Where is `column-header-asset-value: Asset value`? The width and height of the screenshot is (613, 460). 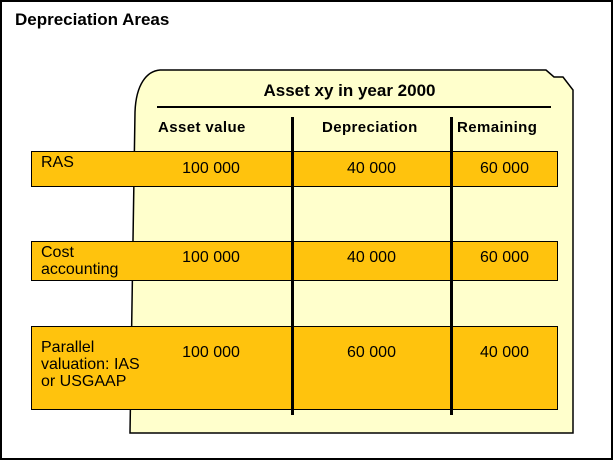 column-header-asset-value: Asset value is located at coordinates (202, 127).